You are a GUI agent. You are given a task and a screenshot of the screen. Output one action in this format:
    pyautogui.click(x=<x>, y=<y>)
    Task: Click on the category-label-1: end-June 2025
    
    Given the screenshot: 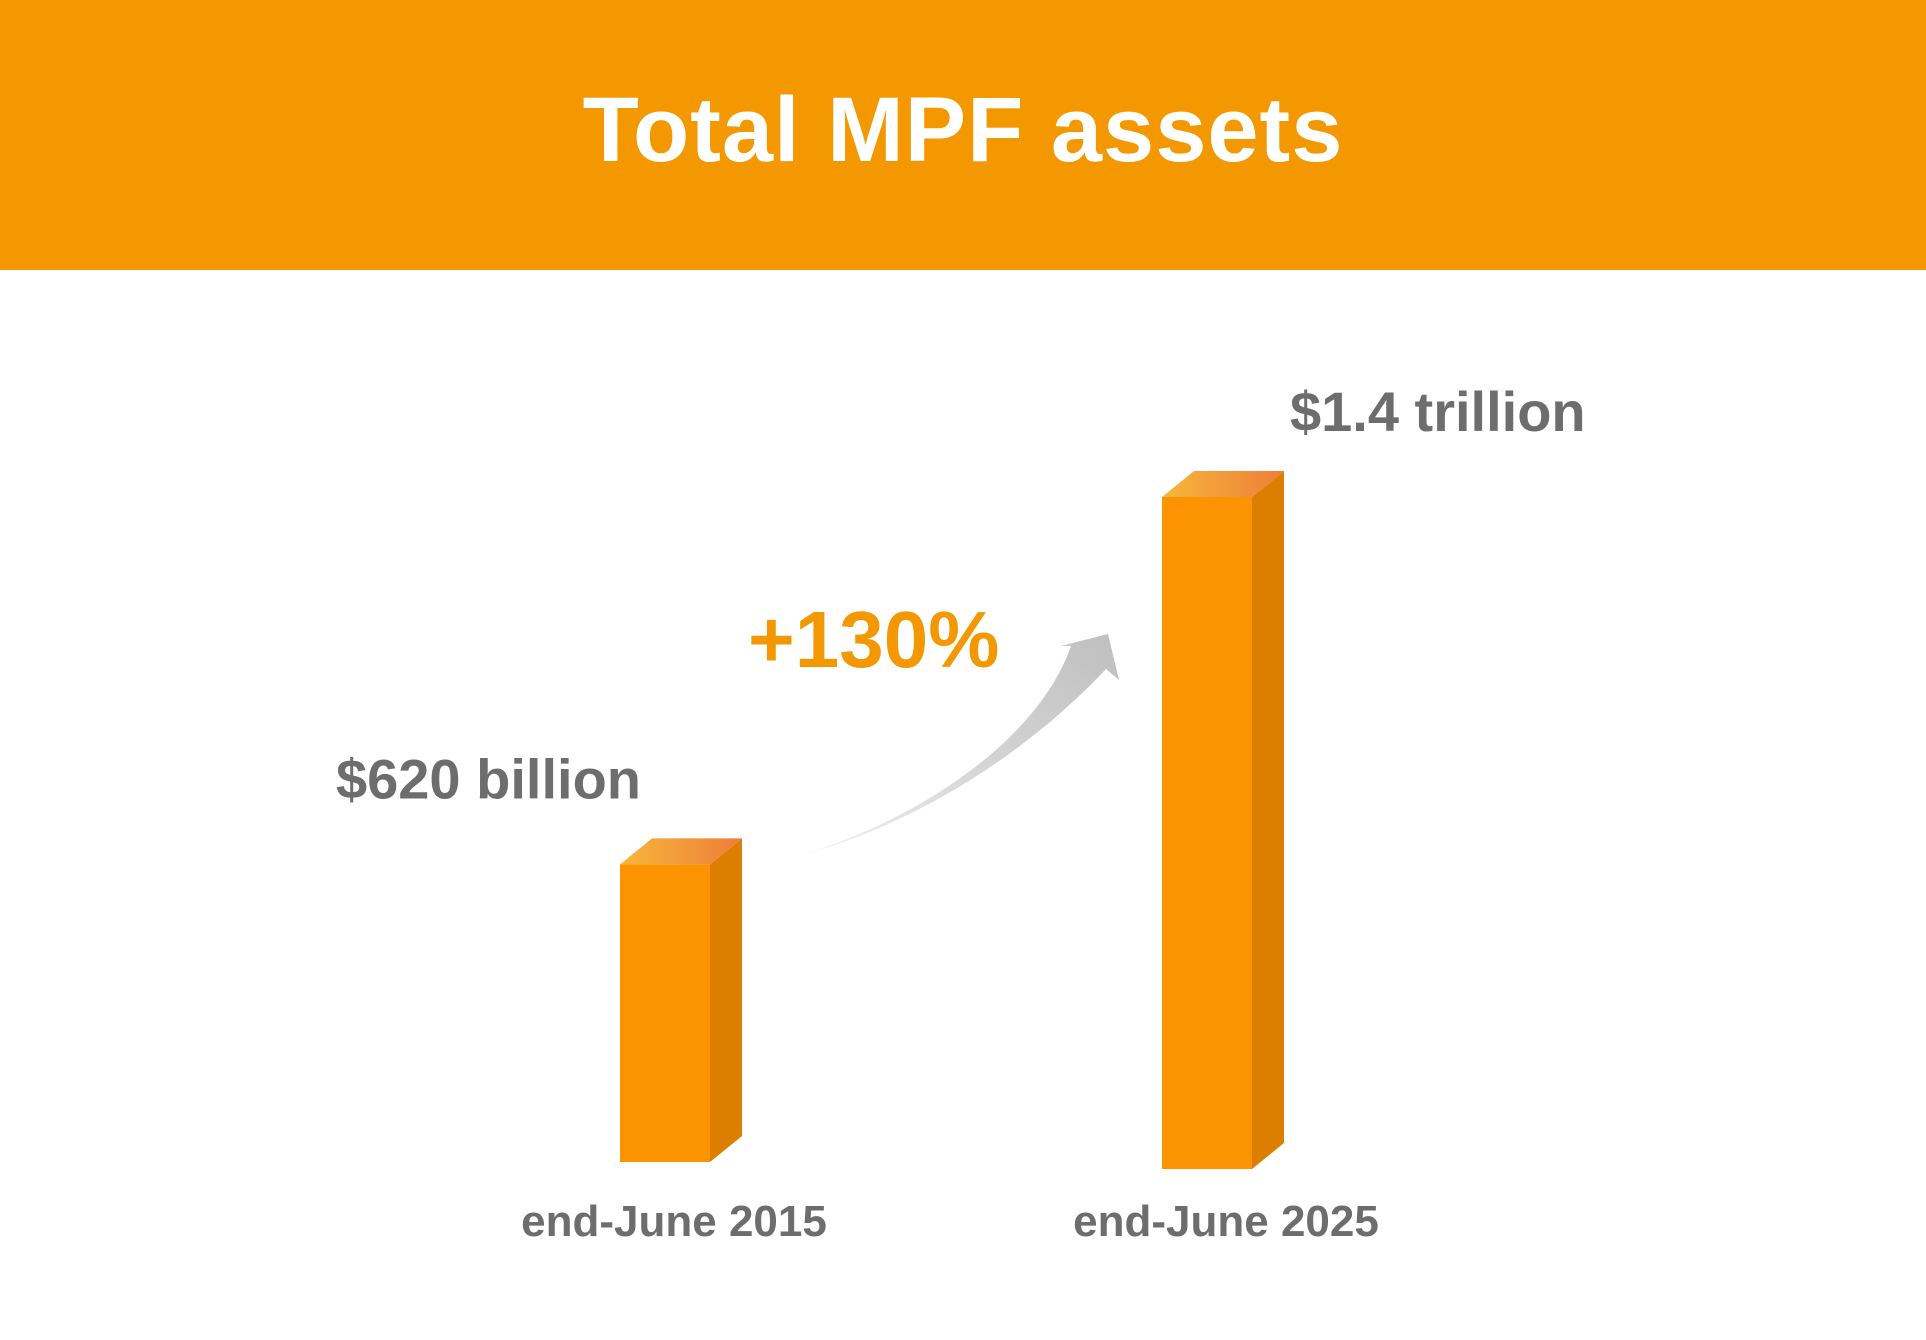 What is the action you would take?
    pyautogui.click(x=1226, y=1221)
    